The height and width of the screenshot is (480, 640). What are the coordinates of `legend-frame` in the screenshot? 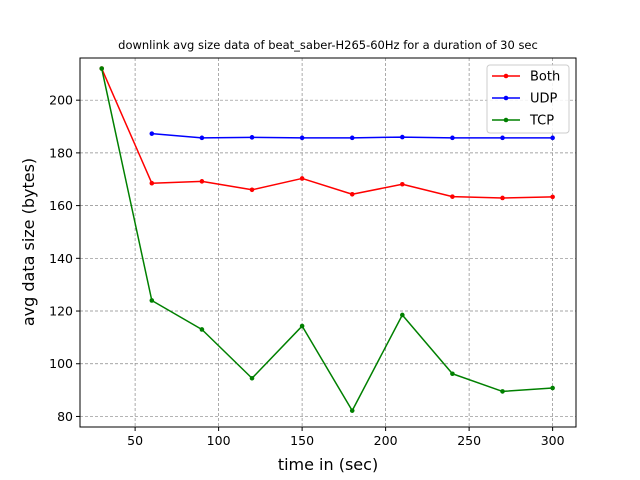 It's located at (528, 99).